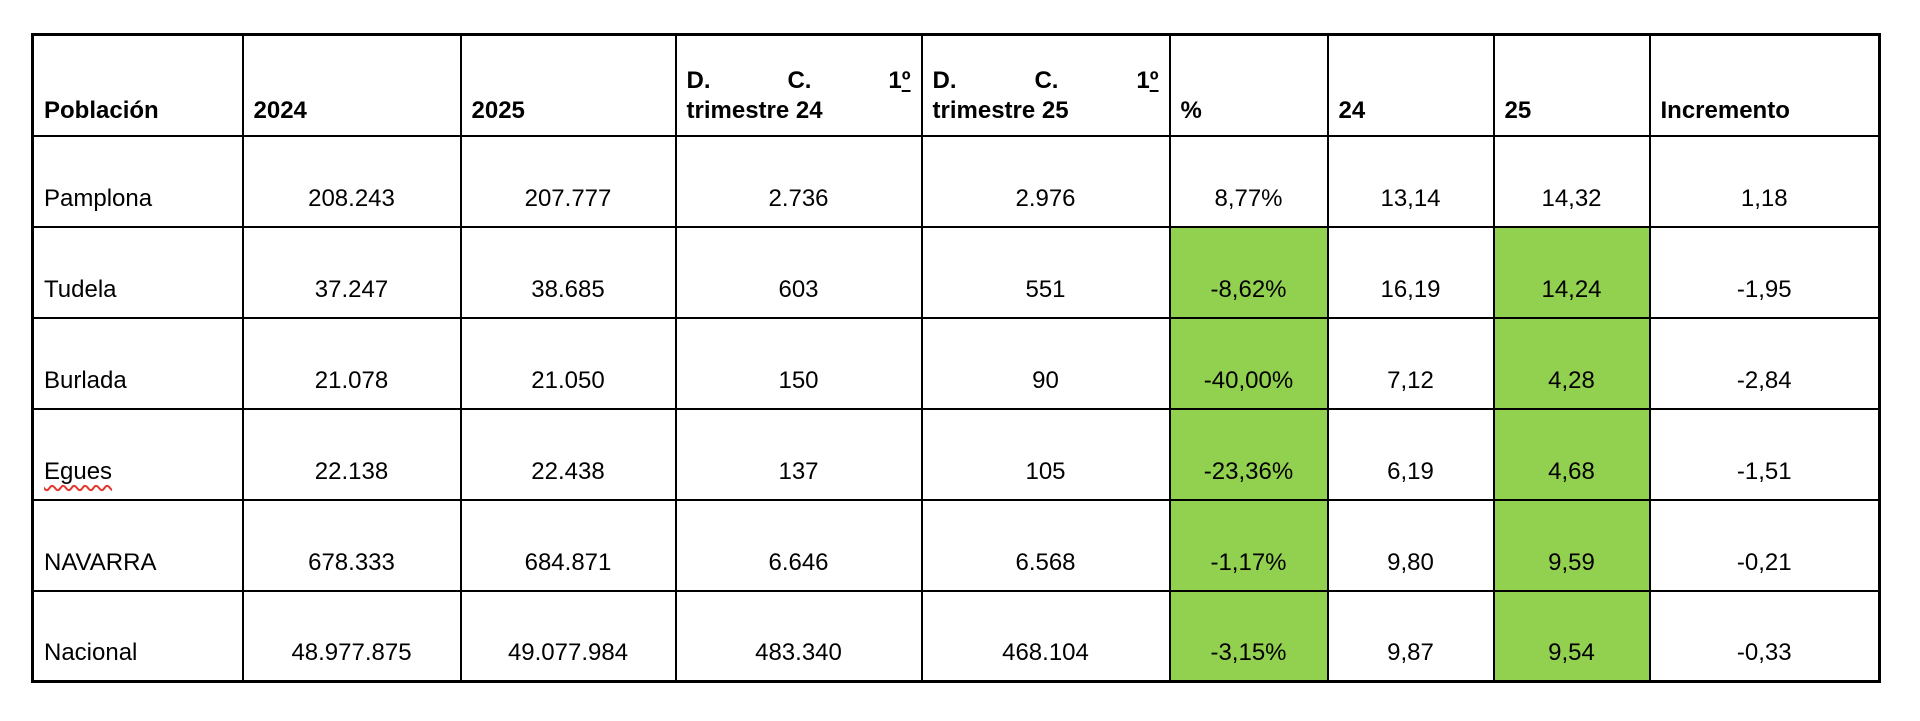 The image size is (1920, 721). Describe the element at coordinates (137, 363) in the screenshot. I see `cell-poblacion: Burlada` at that location.